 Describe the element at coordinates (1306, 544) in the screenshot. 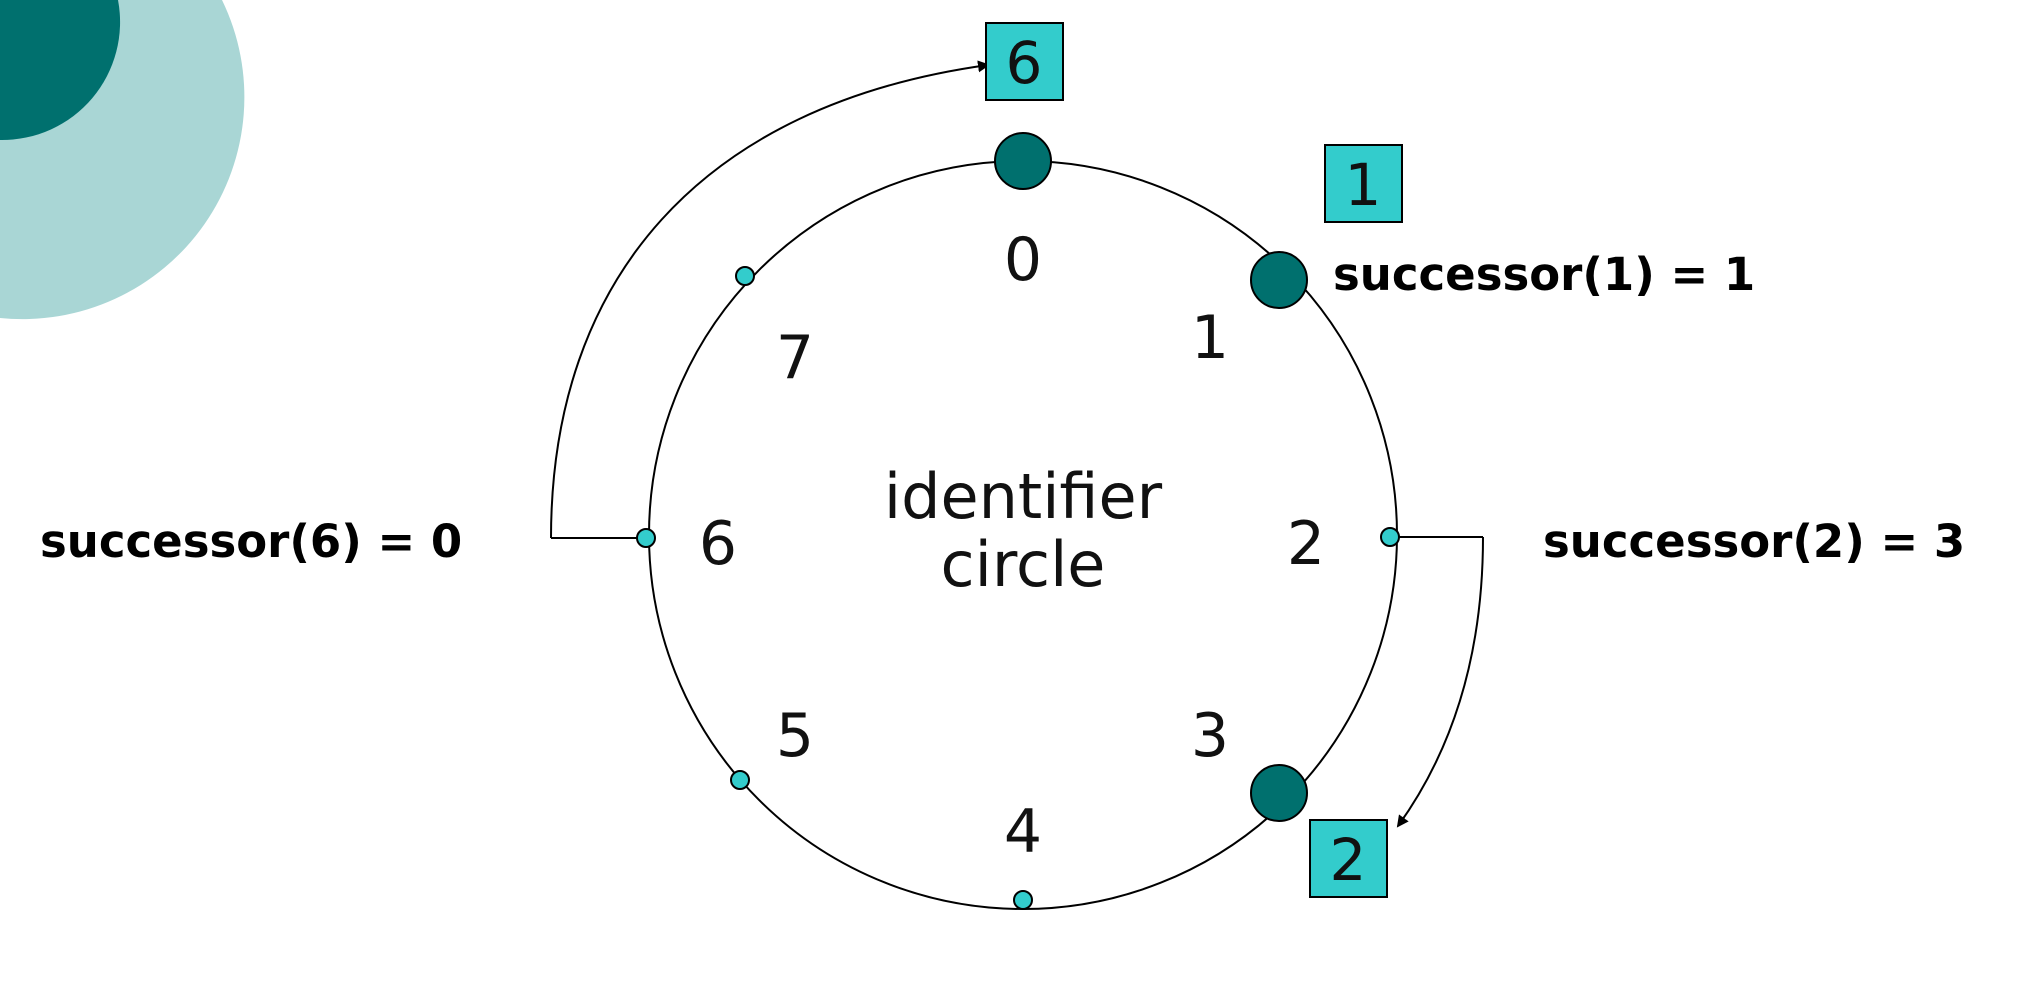

I see `identifier-label-2: 2` at that location.